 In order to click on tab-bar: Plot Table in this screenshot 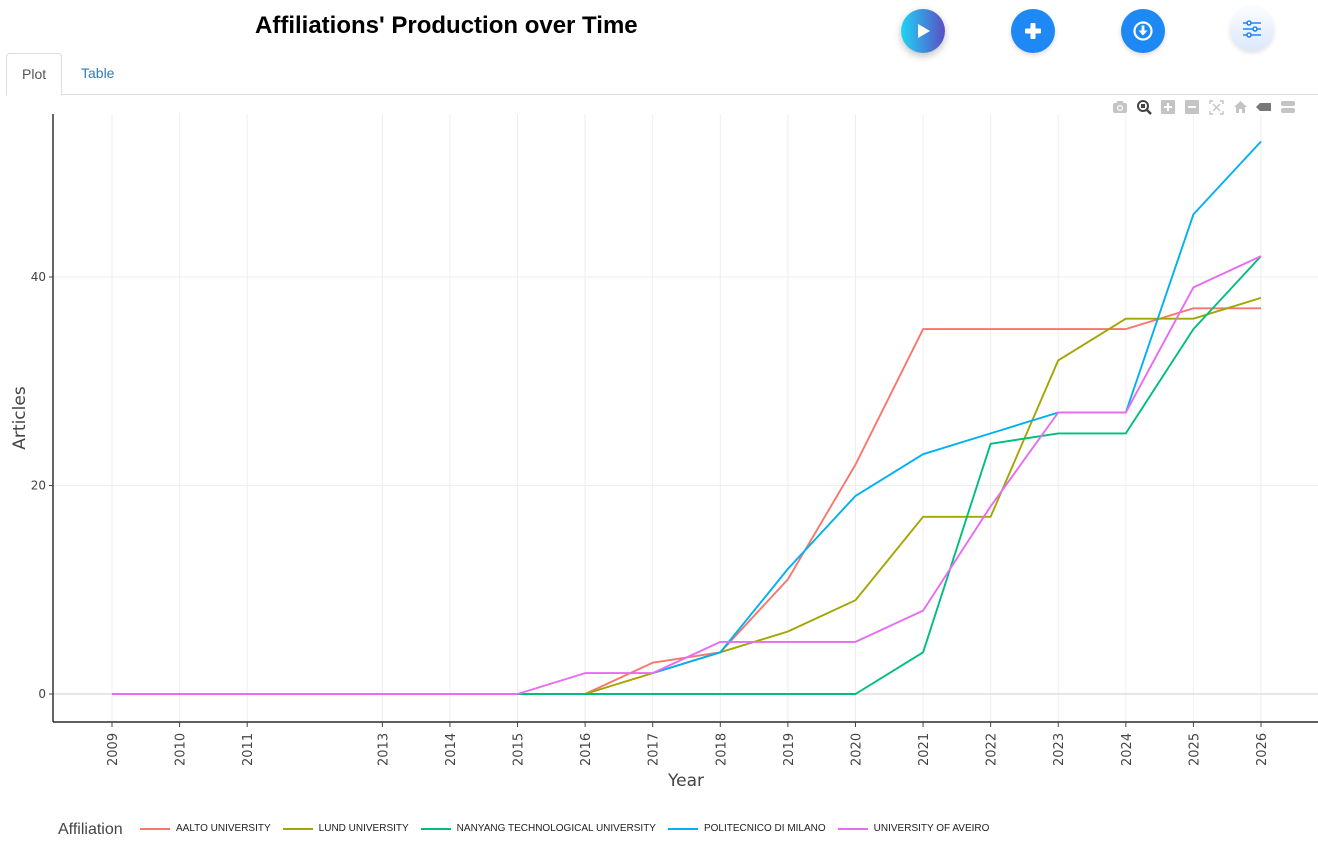, I will do `click(662, 74)`.